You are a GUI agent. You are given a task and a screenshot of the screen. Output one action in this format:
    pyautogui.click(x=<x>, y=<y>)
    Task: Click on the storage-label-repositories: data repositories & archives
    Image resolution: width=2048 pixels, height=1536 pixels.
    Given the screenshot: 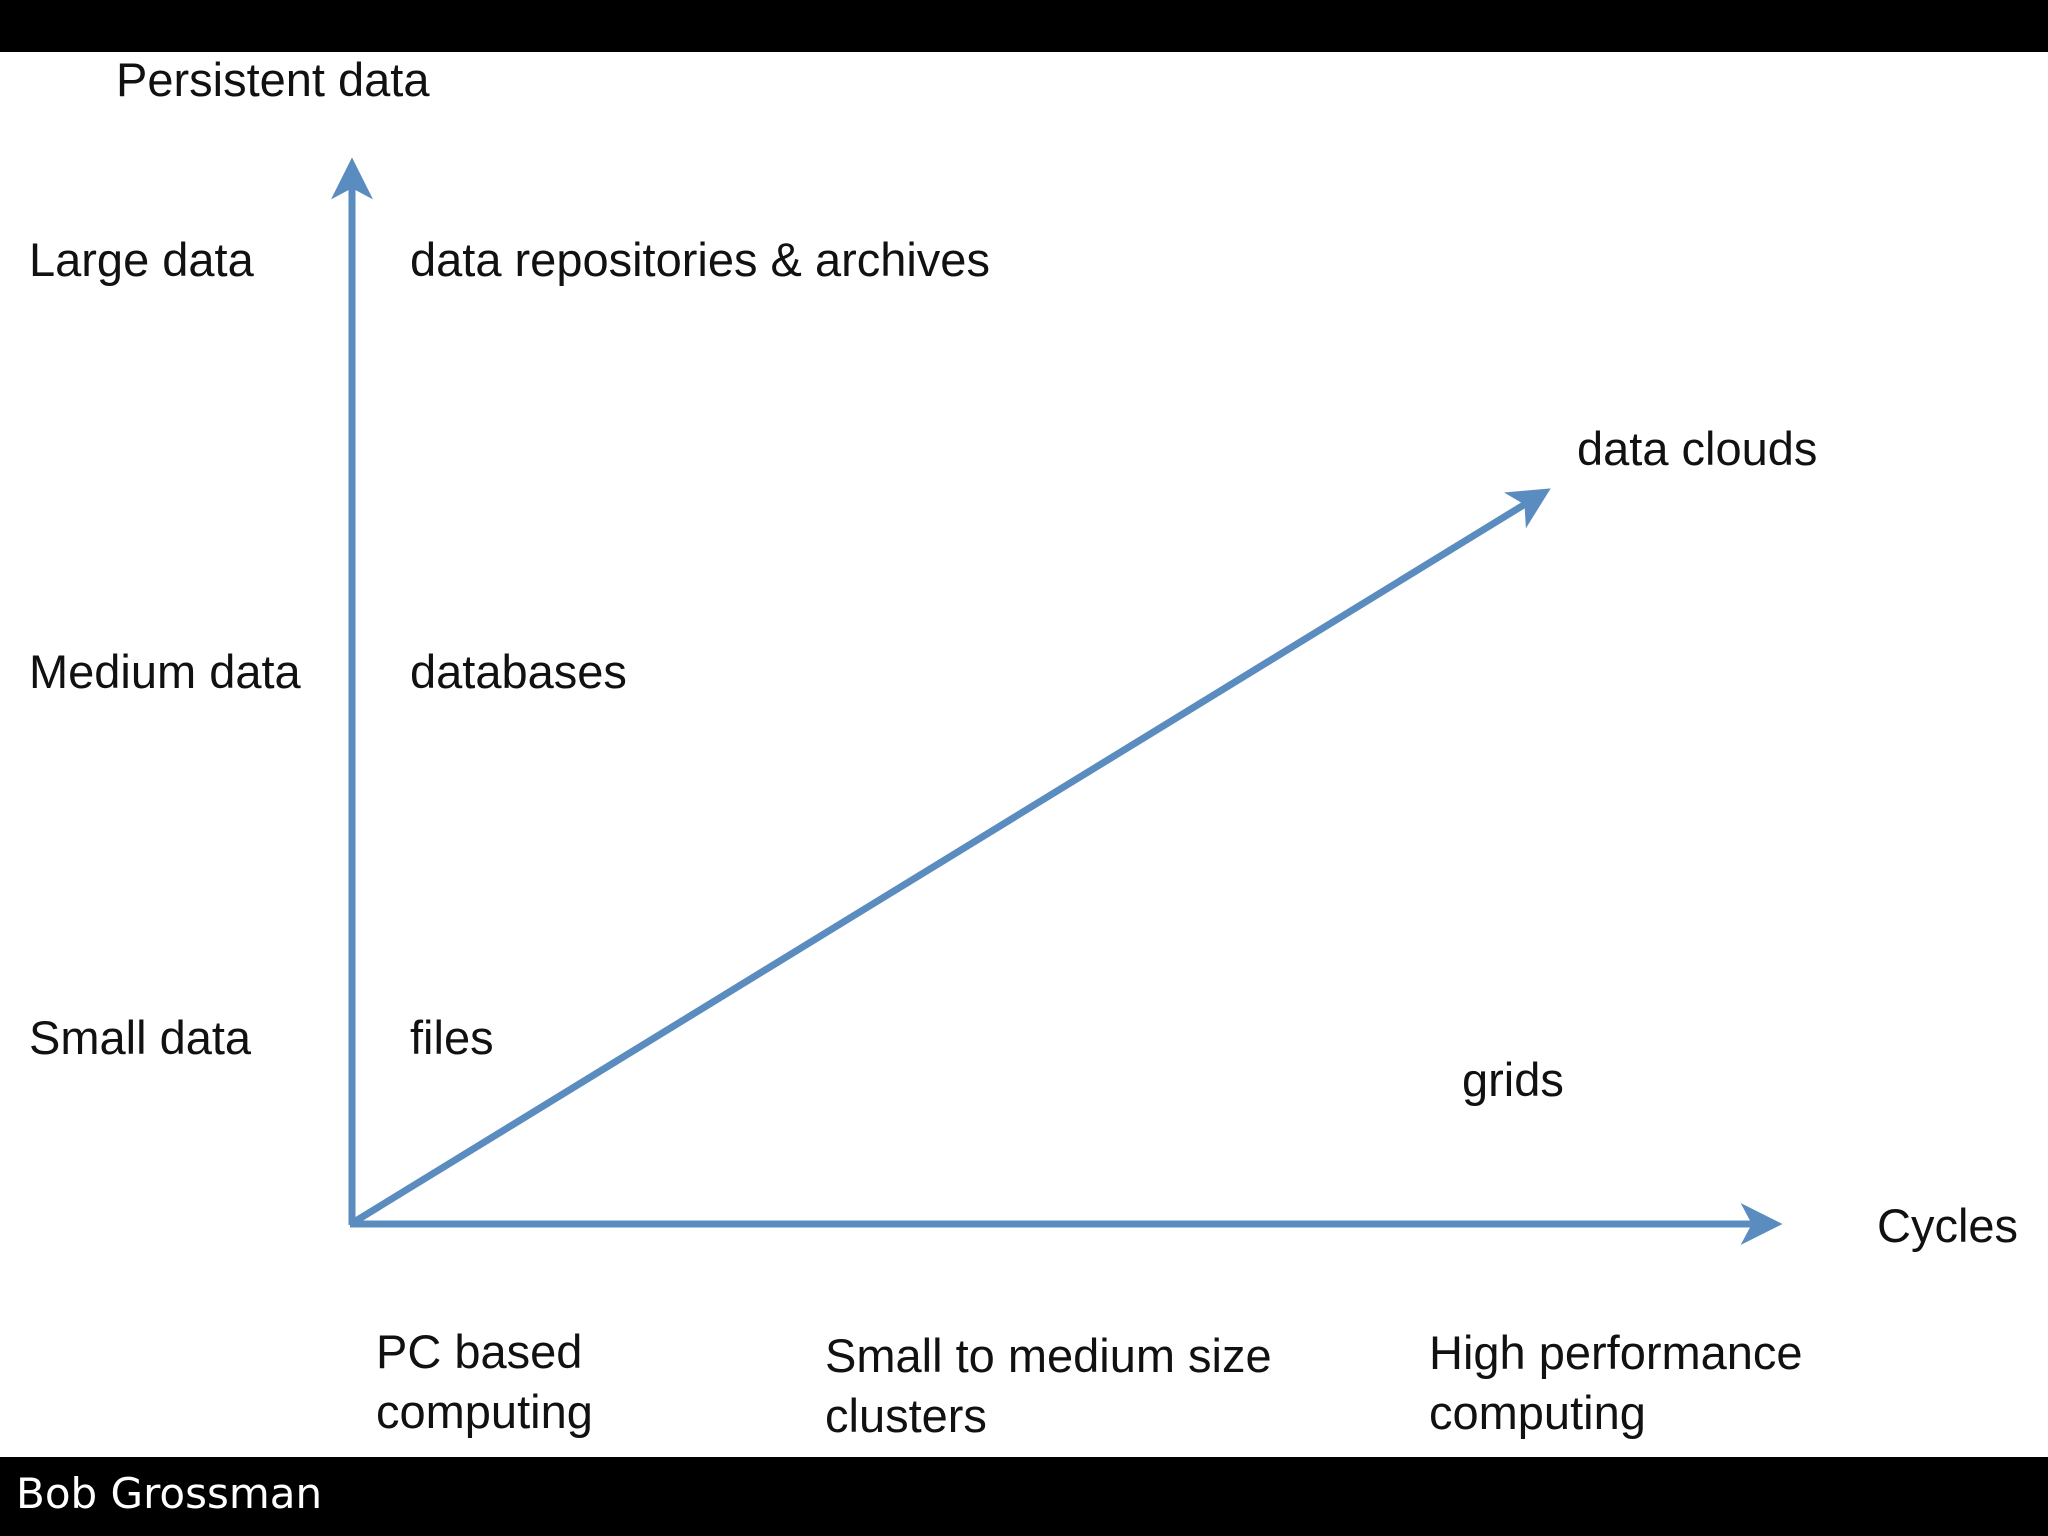 What is the action you would take?
    pyautogui.click(x=700, y=259)
    